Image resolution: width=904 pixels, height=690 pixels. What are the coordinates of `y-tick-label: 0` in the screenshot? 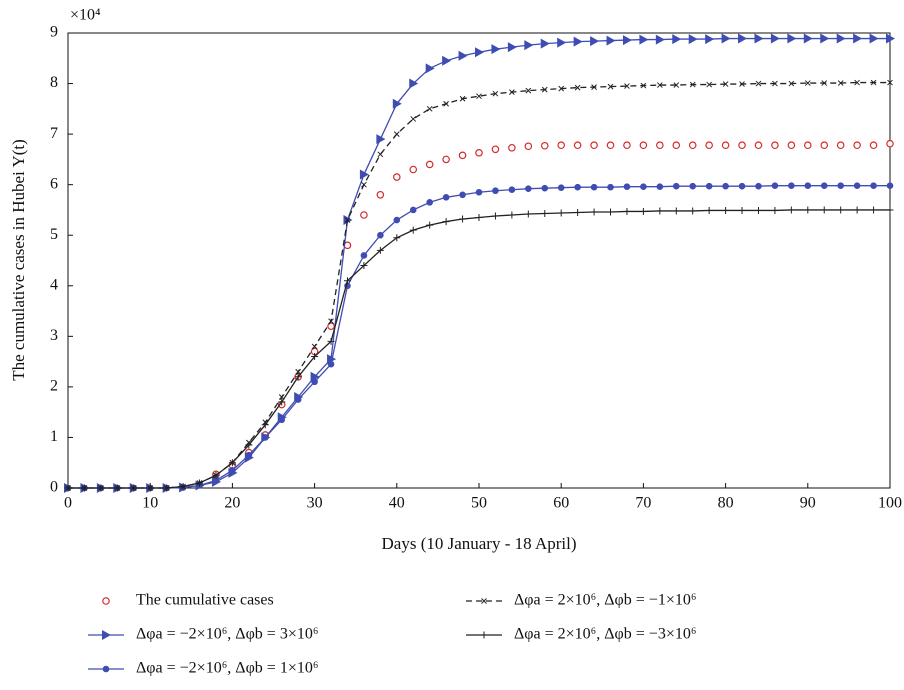 It's located at (54, 487).